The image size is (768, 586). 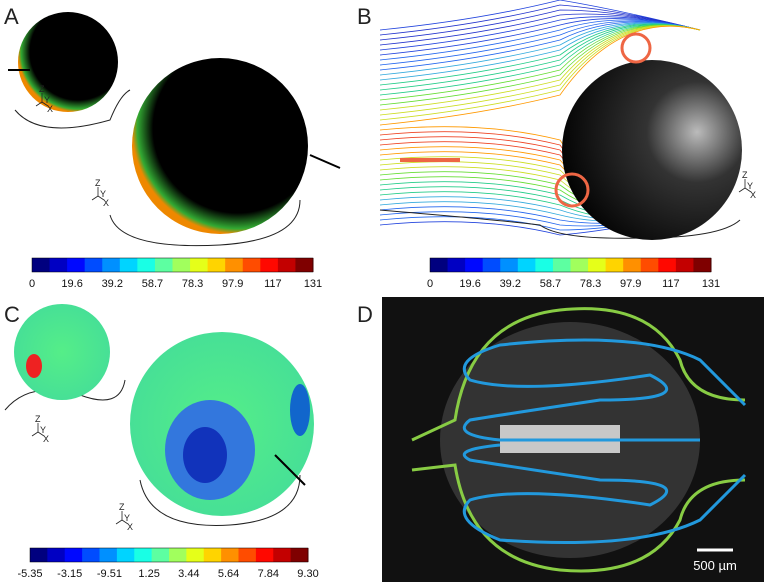 What do you see at coordinates (365, 314) in the screenshot?
I see `panel-label: D` at bounding box center [365, 314].